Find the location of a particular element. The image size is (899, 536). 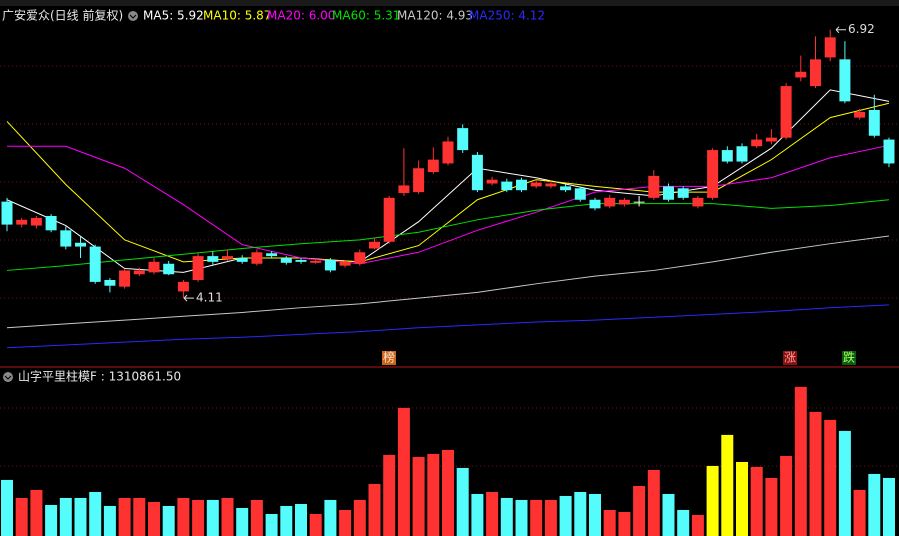

annotation-arrow is located at coordinates (840, 30).